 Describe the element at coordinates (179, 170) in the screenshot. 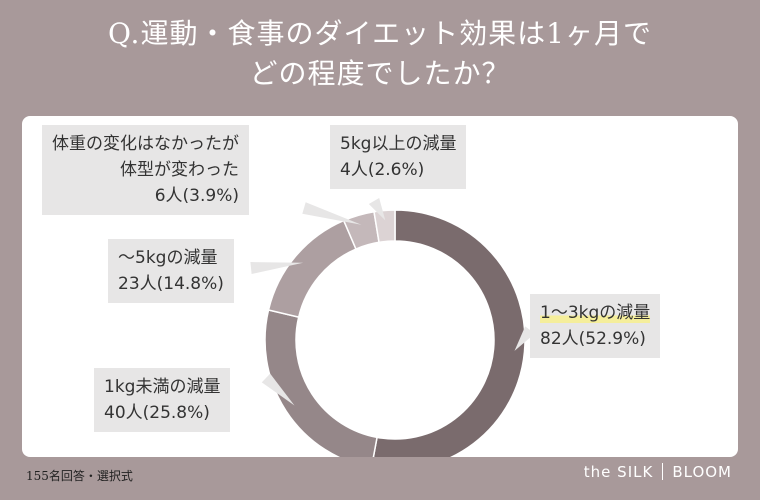

I see `label-no-weight-change-name-2: 体型が変わった` at that location.